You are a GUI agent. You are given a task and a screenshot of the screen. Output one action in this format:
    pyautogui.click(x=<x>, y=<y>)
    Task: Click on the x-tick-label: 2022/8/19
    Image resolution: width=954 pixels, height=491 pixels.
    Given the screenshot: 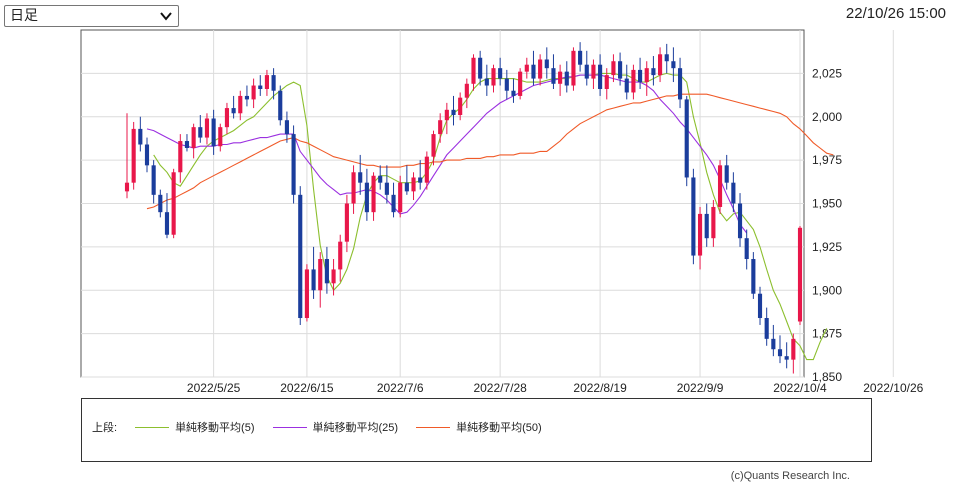 What is the action you would take?
    pyautogui.click(x=600, y=388)
    